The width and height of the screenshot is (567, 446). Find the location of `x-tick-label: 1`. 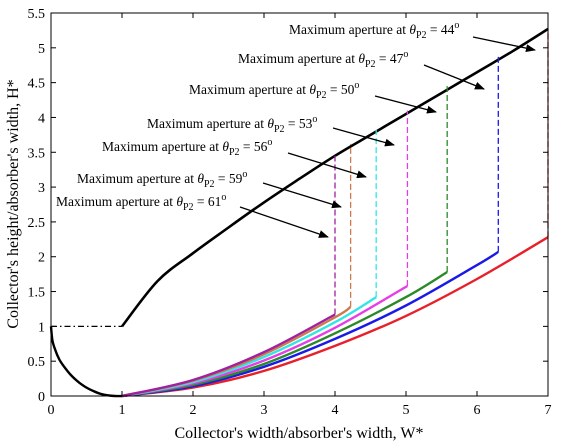

x-tick-label: 1 is located at coordinates (122, 410).